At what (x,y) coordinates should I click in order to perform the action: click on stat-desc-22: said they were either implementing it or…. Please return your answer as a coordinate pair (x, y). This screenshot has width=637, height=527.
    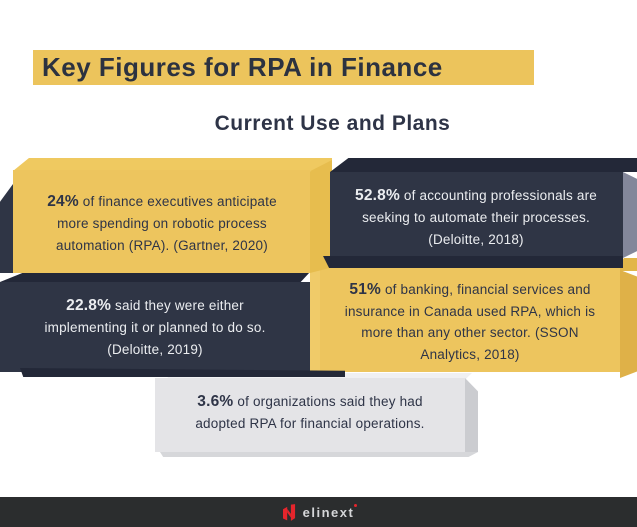
    Looking at the image, I should click on (155, 327).